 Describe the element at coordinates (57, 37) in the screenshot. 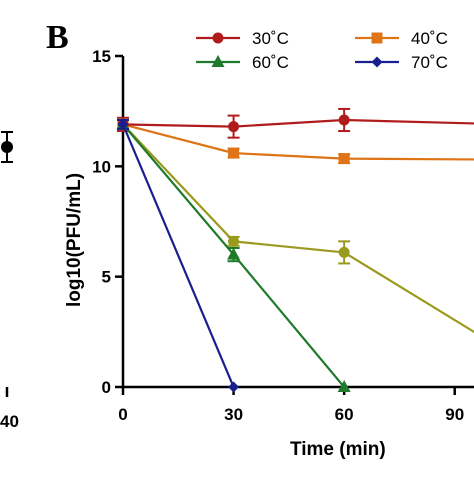

I see `panel-letter: B` at that location.